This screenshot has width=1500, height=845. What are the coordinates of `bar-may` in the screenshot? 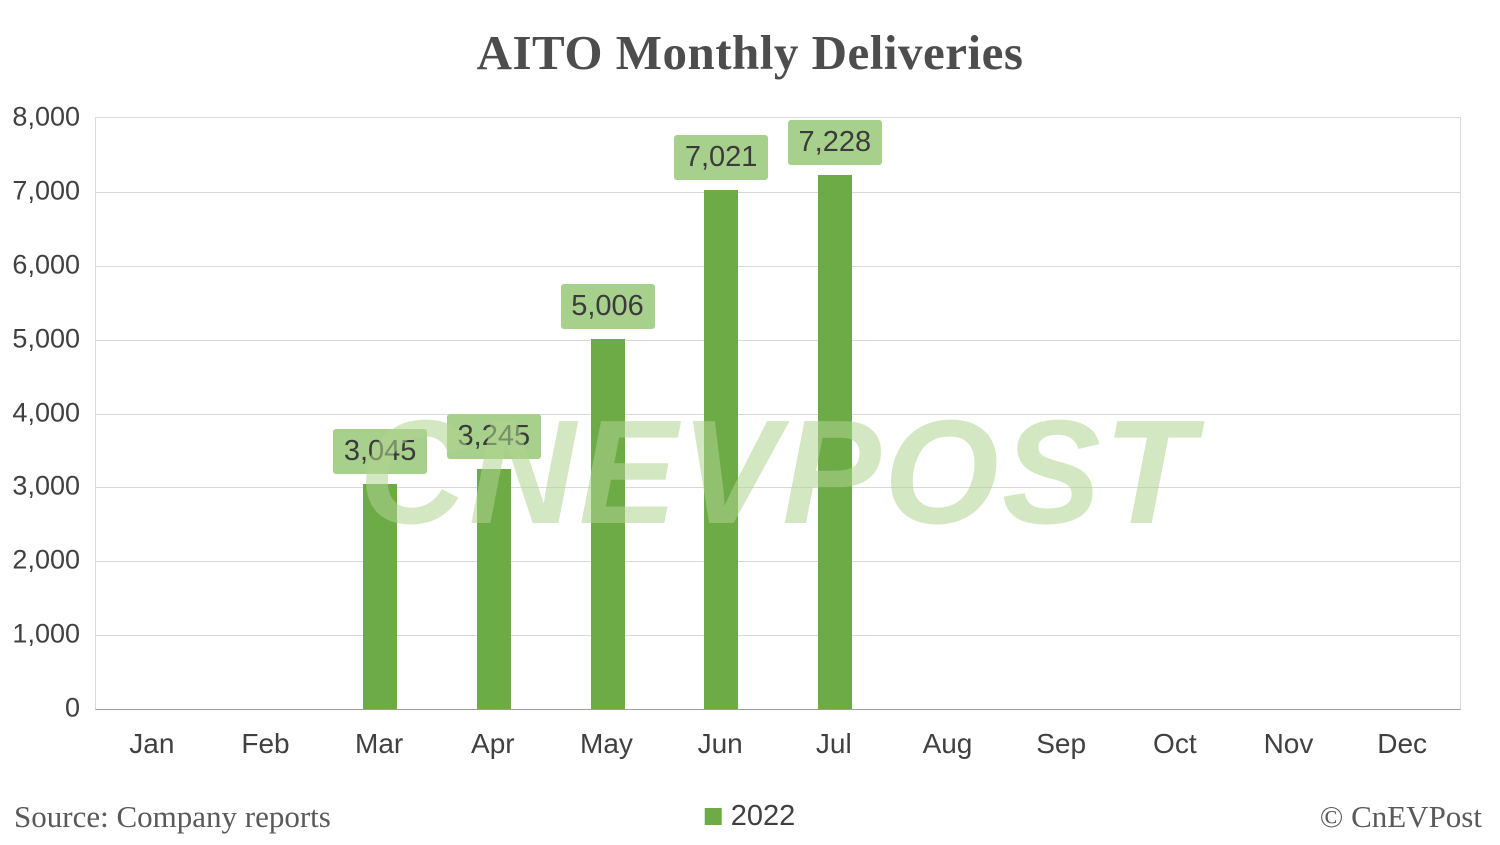 It's located at (607, 524).